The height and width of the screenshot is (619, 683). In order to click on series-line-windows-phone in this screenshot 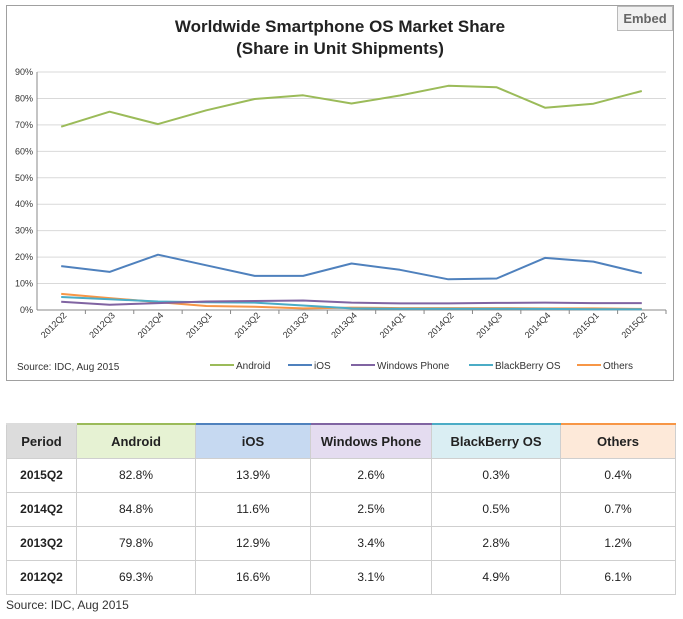, I will do `click(351, 302)`.